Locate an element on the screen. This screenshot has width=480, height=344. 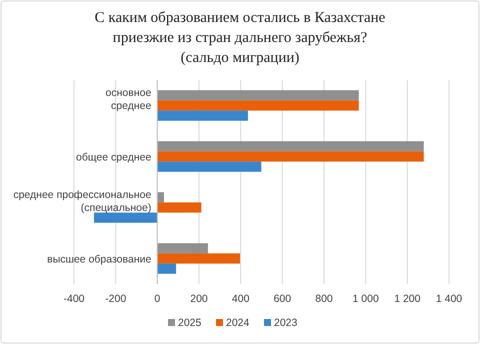
legend-label: 2024 is located at coordinates (238, 323).